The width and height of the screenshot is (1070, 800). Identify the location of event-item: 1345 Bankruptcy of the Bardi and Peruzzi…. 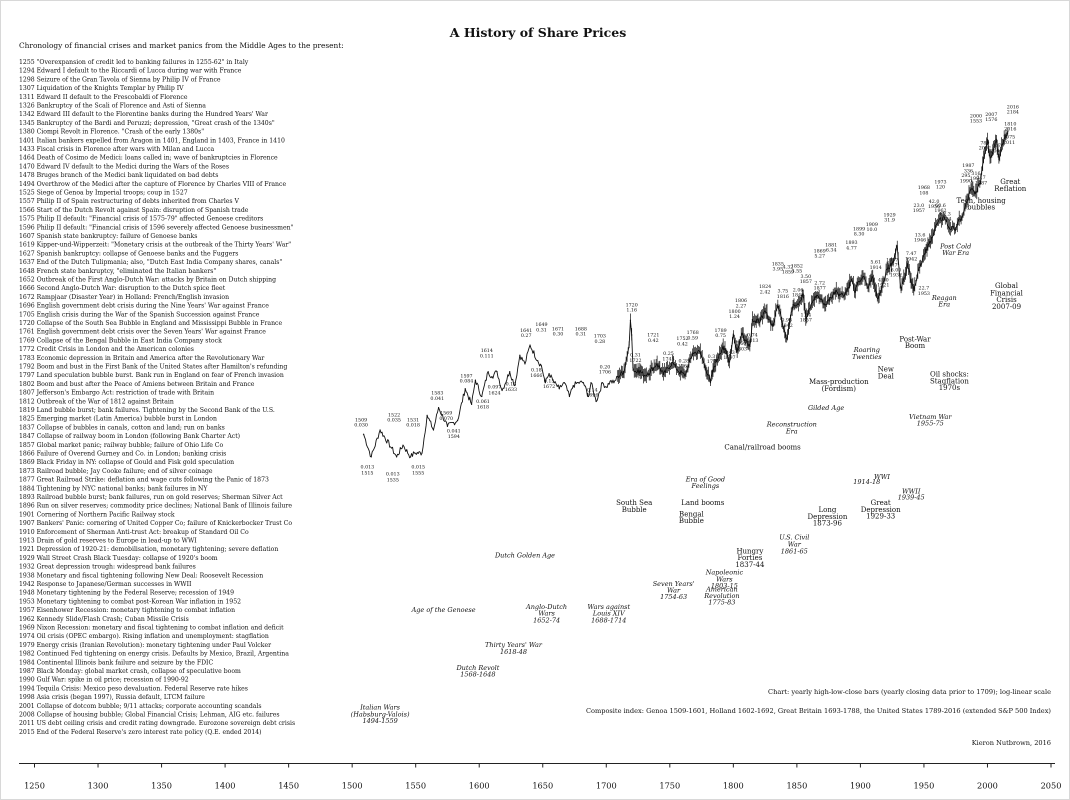
(147, 123).